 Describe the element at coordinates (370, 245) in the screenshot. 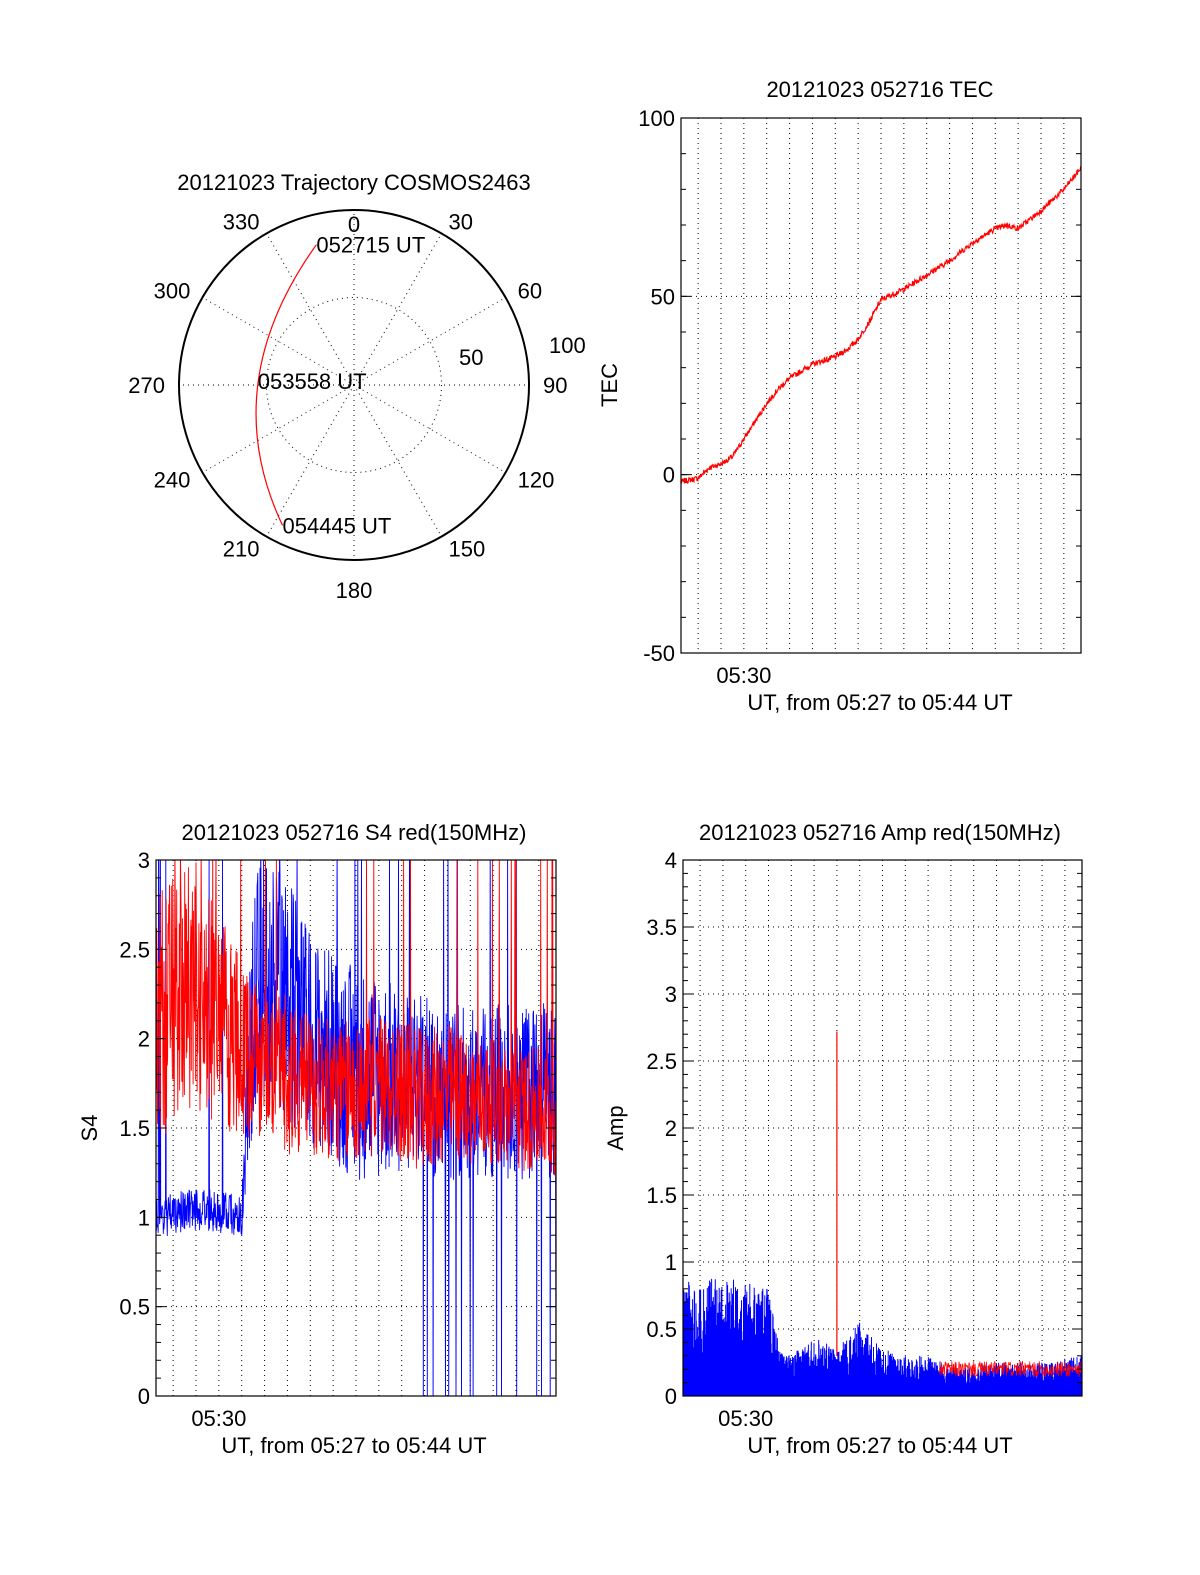

I see `trajectory-start-label: 052715 UT` at that location.